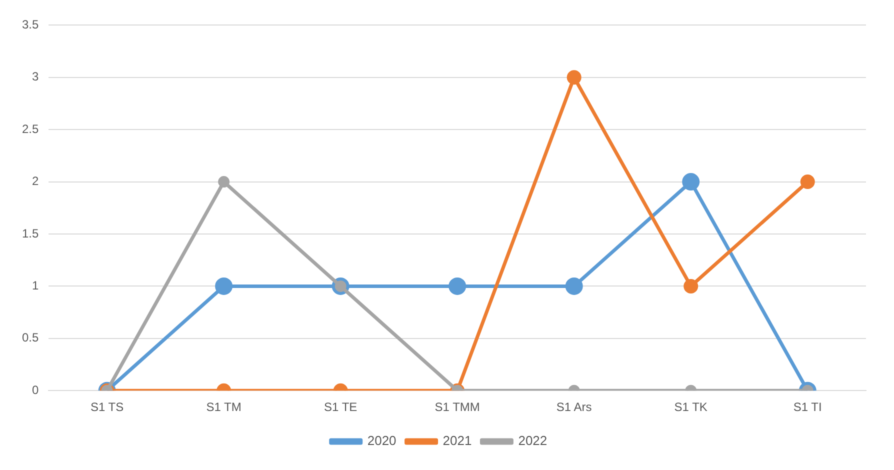 Image resolution: width=894 pixels, height=470 pixels. What do you see at coordinates (457, 407) in the screenshot?
I see `x-tick-label: S1 TMM` at bounding box center [457, 407].